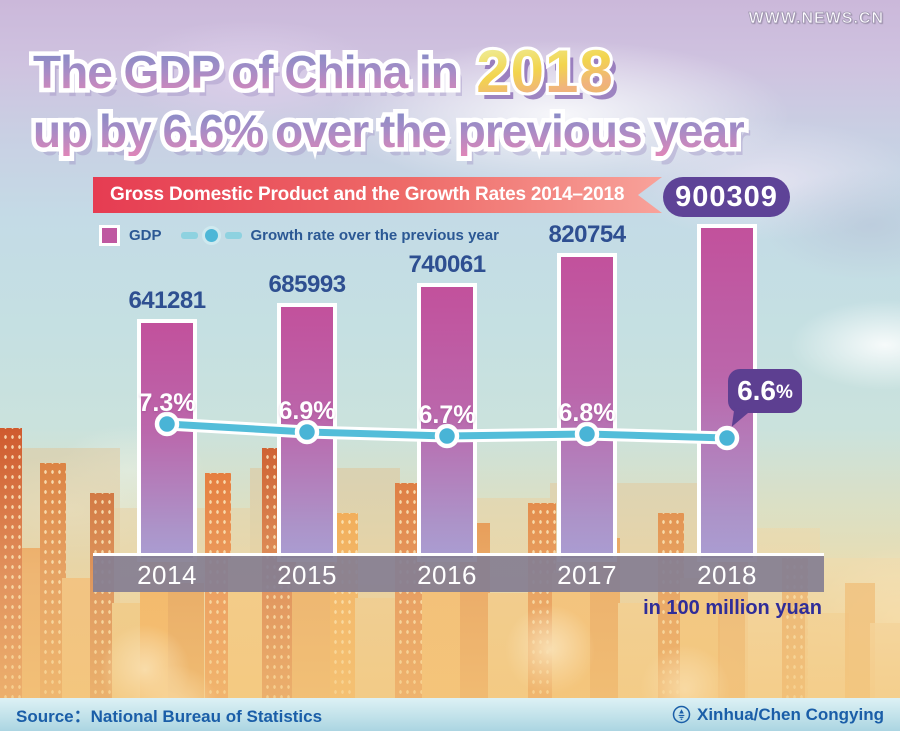  What do you see at coordinates (167, 440) in the screenshot?
I see `gdp-bar-2014` at bounding box center [167, 440].